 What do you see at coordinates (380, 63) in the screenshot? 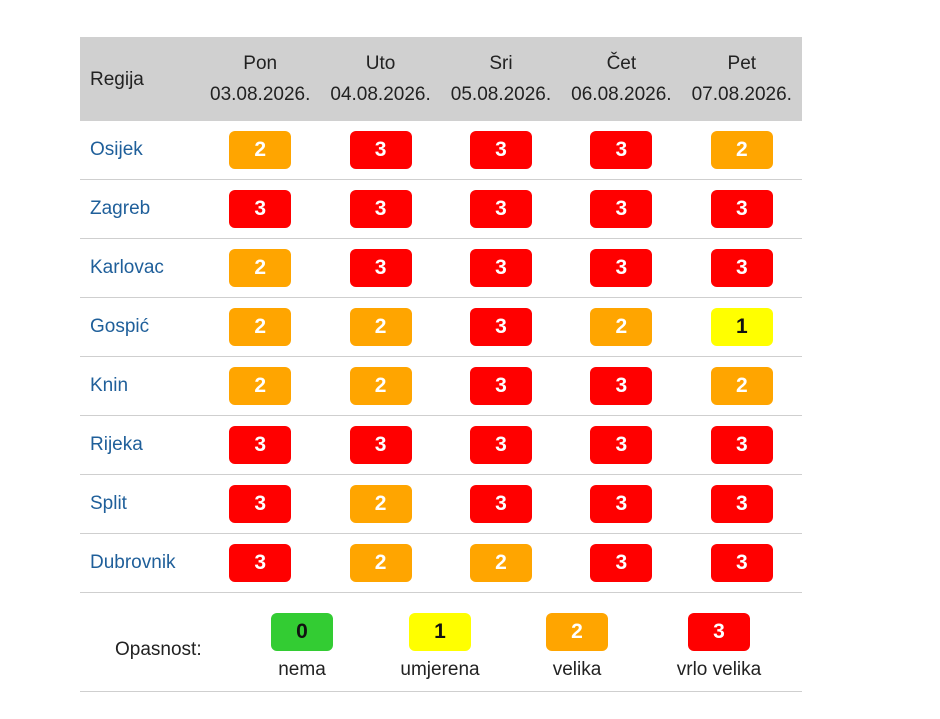
I see `day-name: Uto` at bounding box center [380, 63].